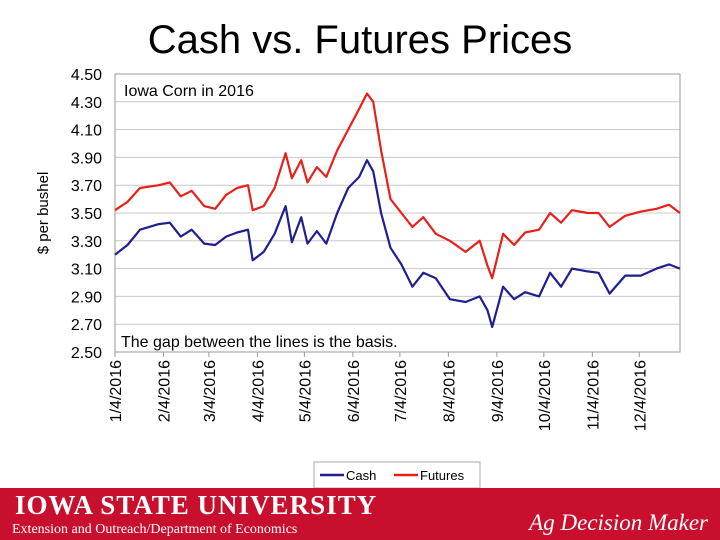 The image size is (720, 540). What do you see at coordinates (498, 391) in the screenshot?
I see `x-tick-label: 9/4/2016` at bounding box center [498, 391].